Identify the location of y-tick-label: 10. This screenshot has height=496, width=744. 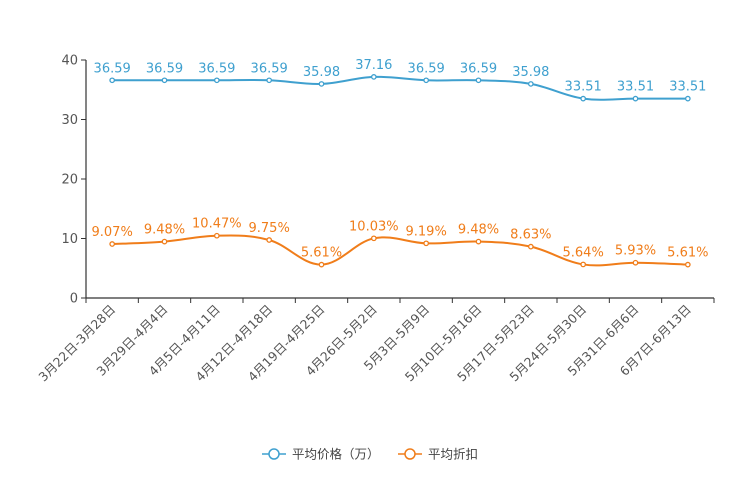
(69, 239).